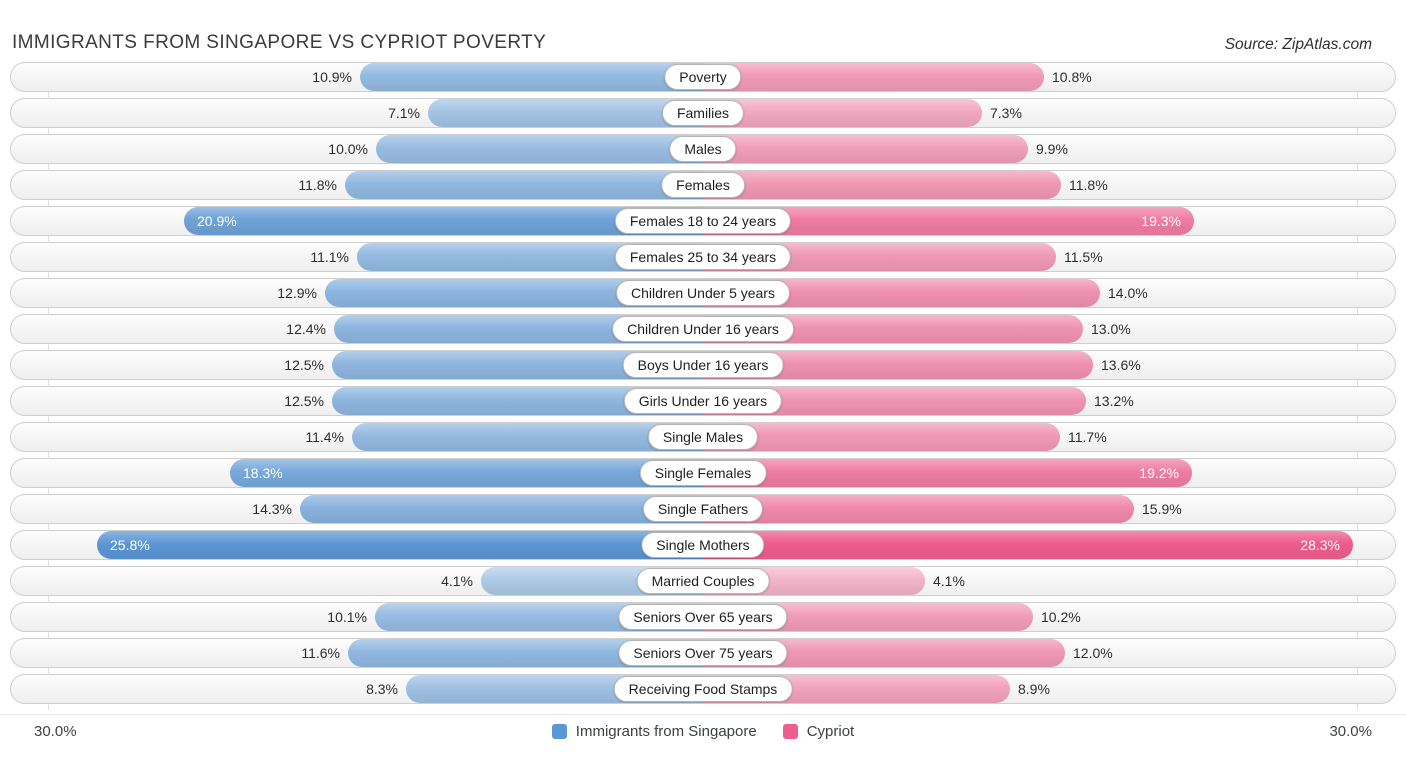 The image size is (1406, 758). Describe the element at coordinates (332, 77) in the screenshot. I see `value-label-left: 10.9%` at that location.